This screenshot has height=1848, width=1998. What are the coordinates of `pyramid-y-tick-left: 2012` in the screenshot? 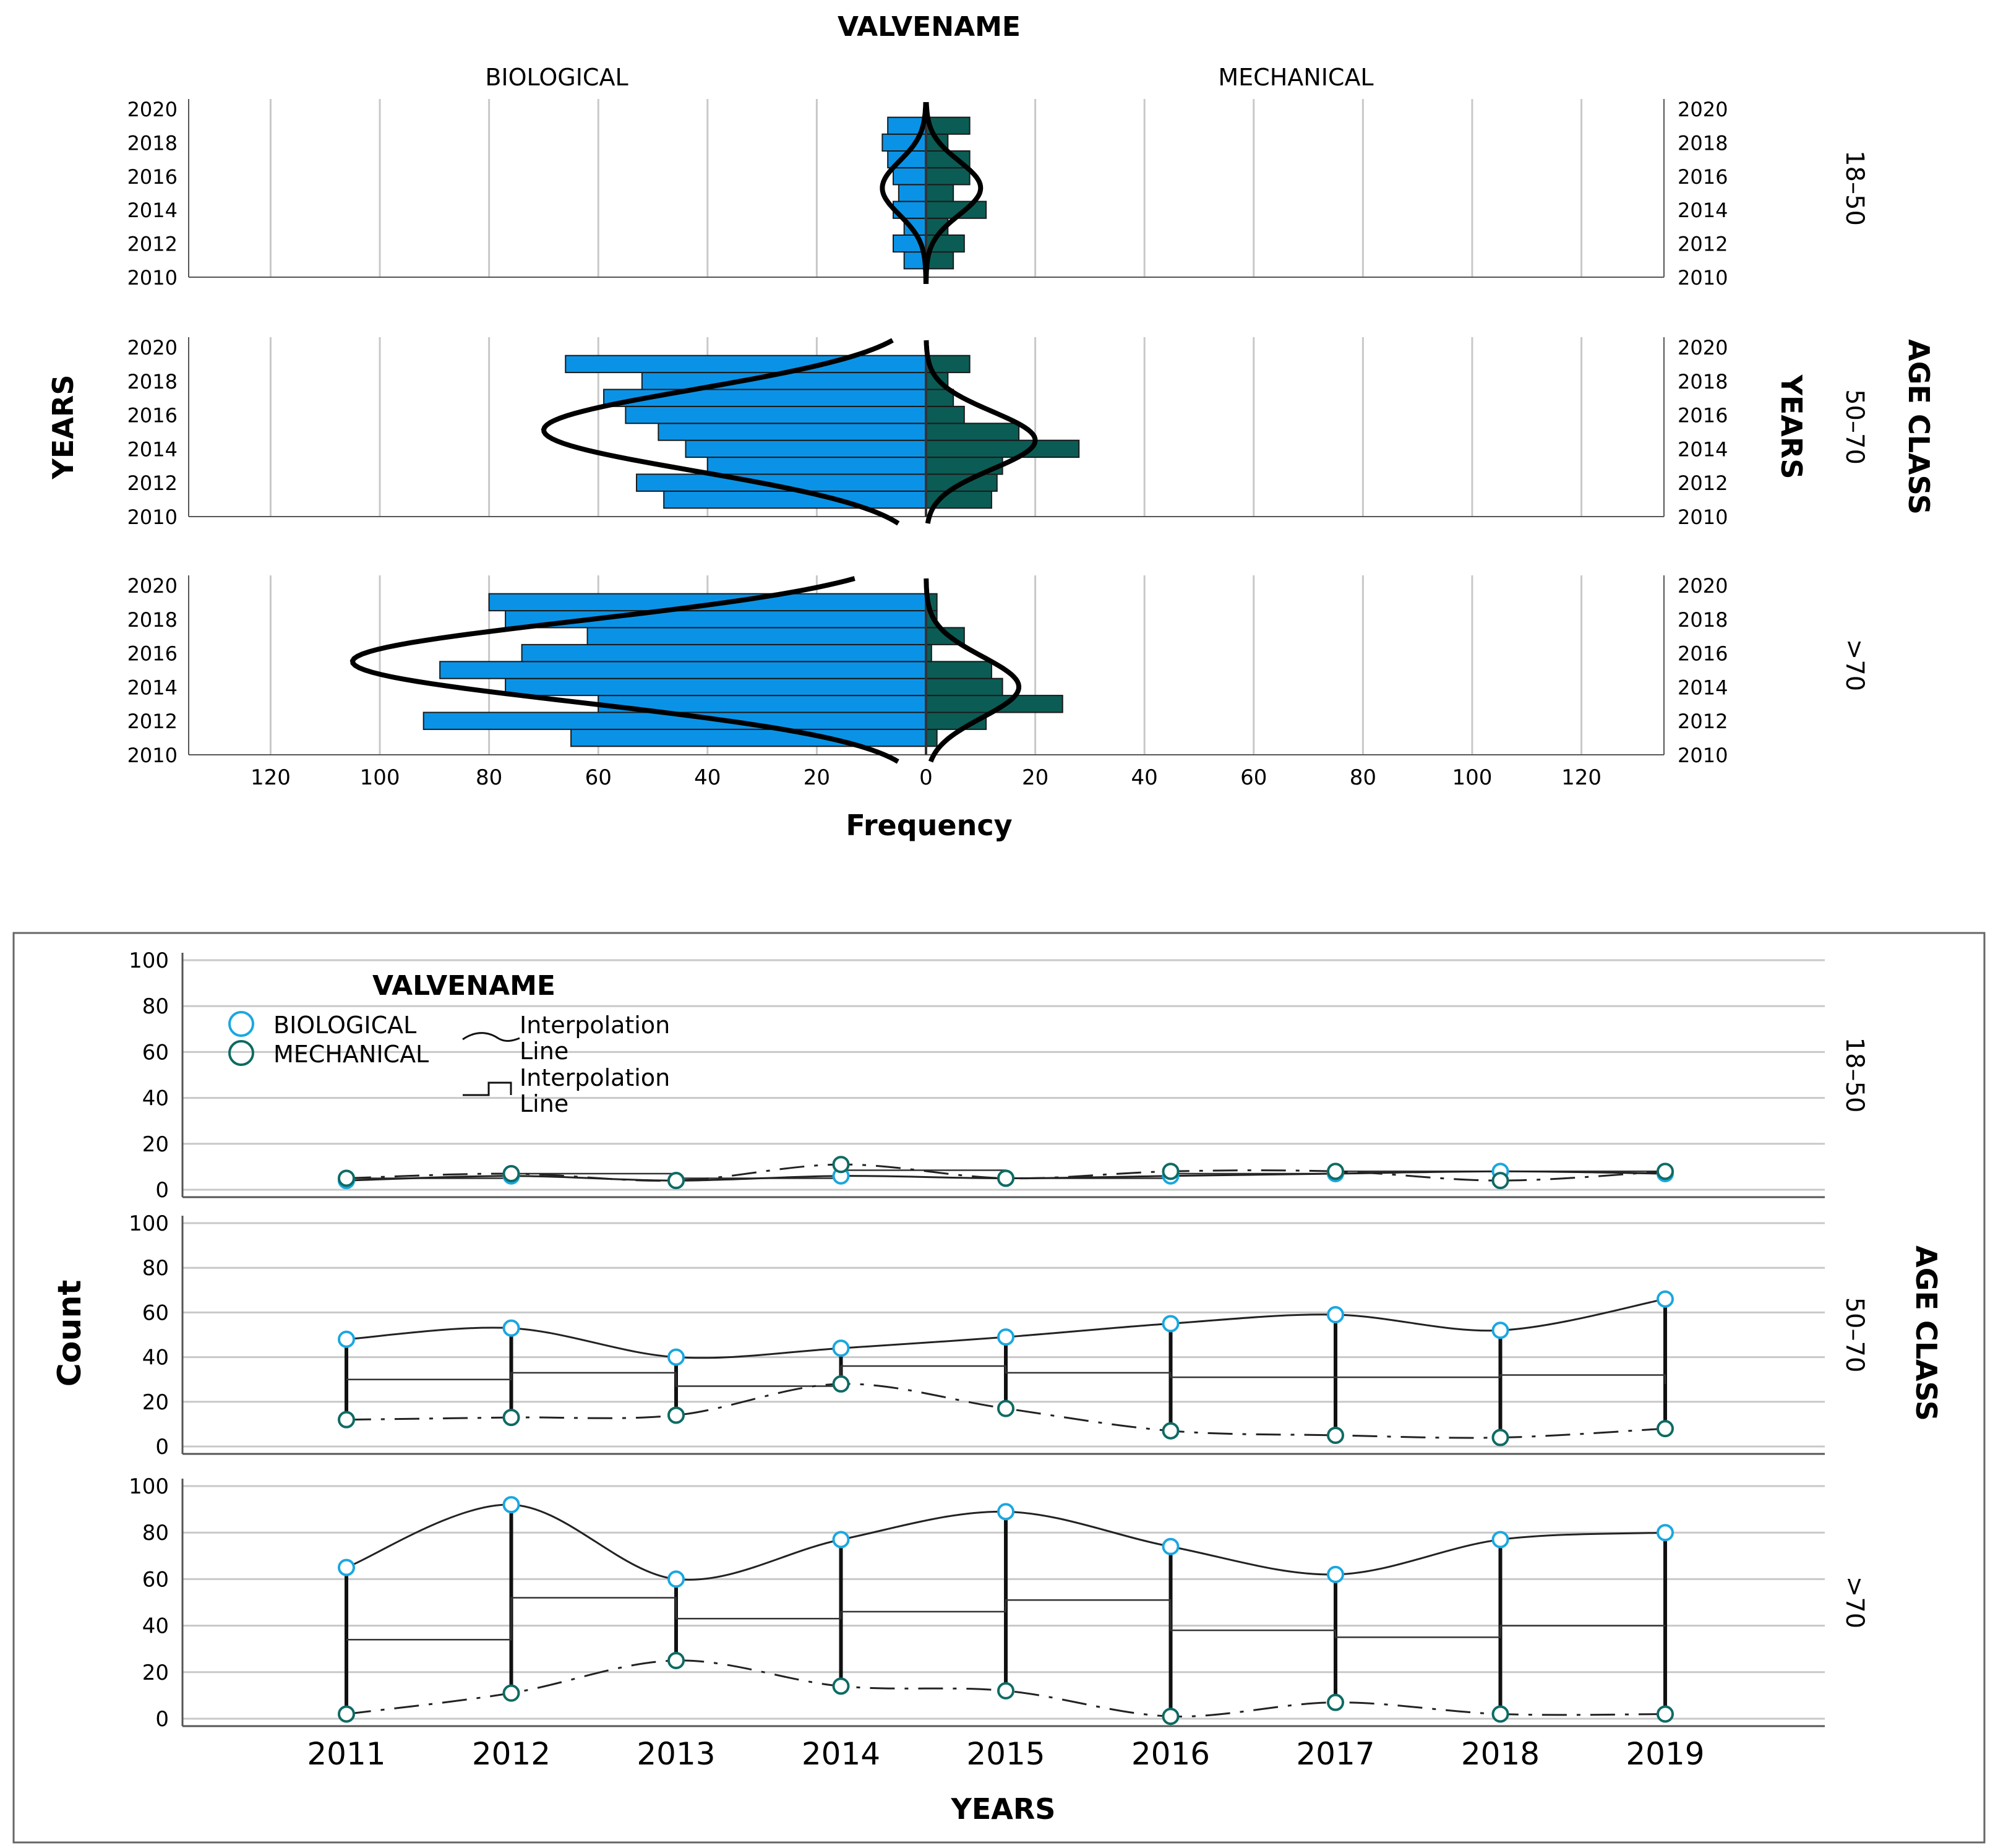 It's located at (152, 722).